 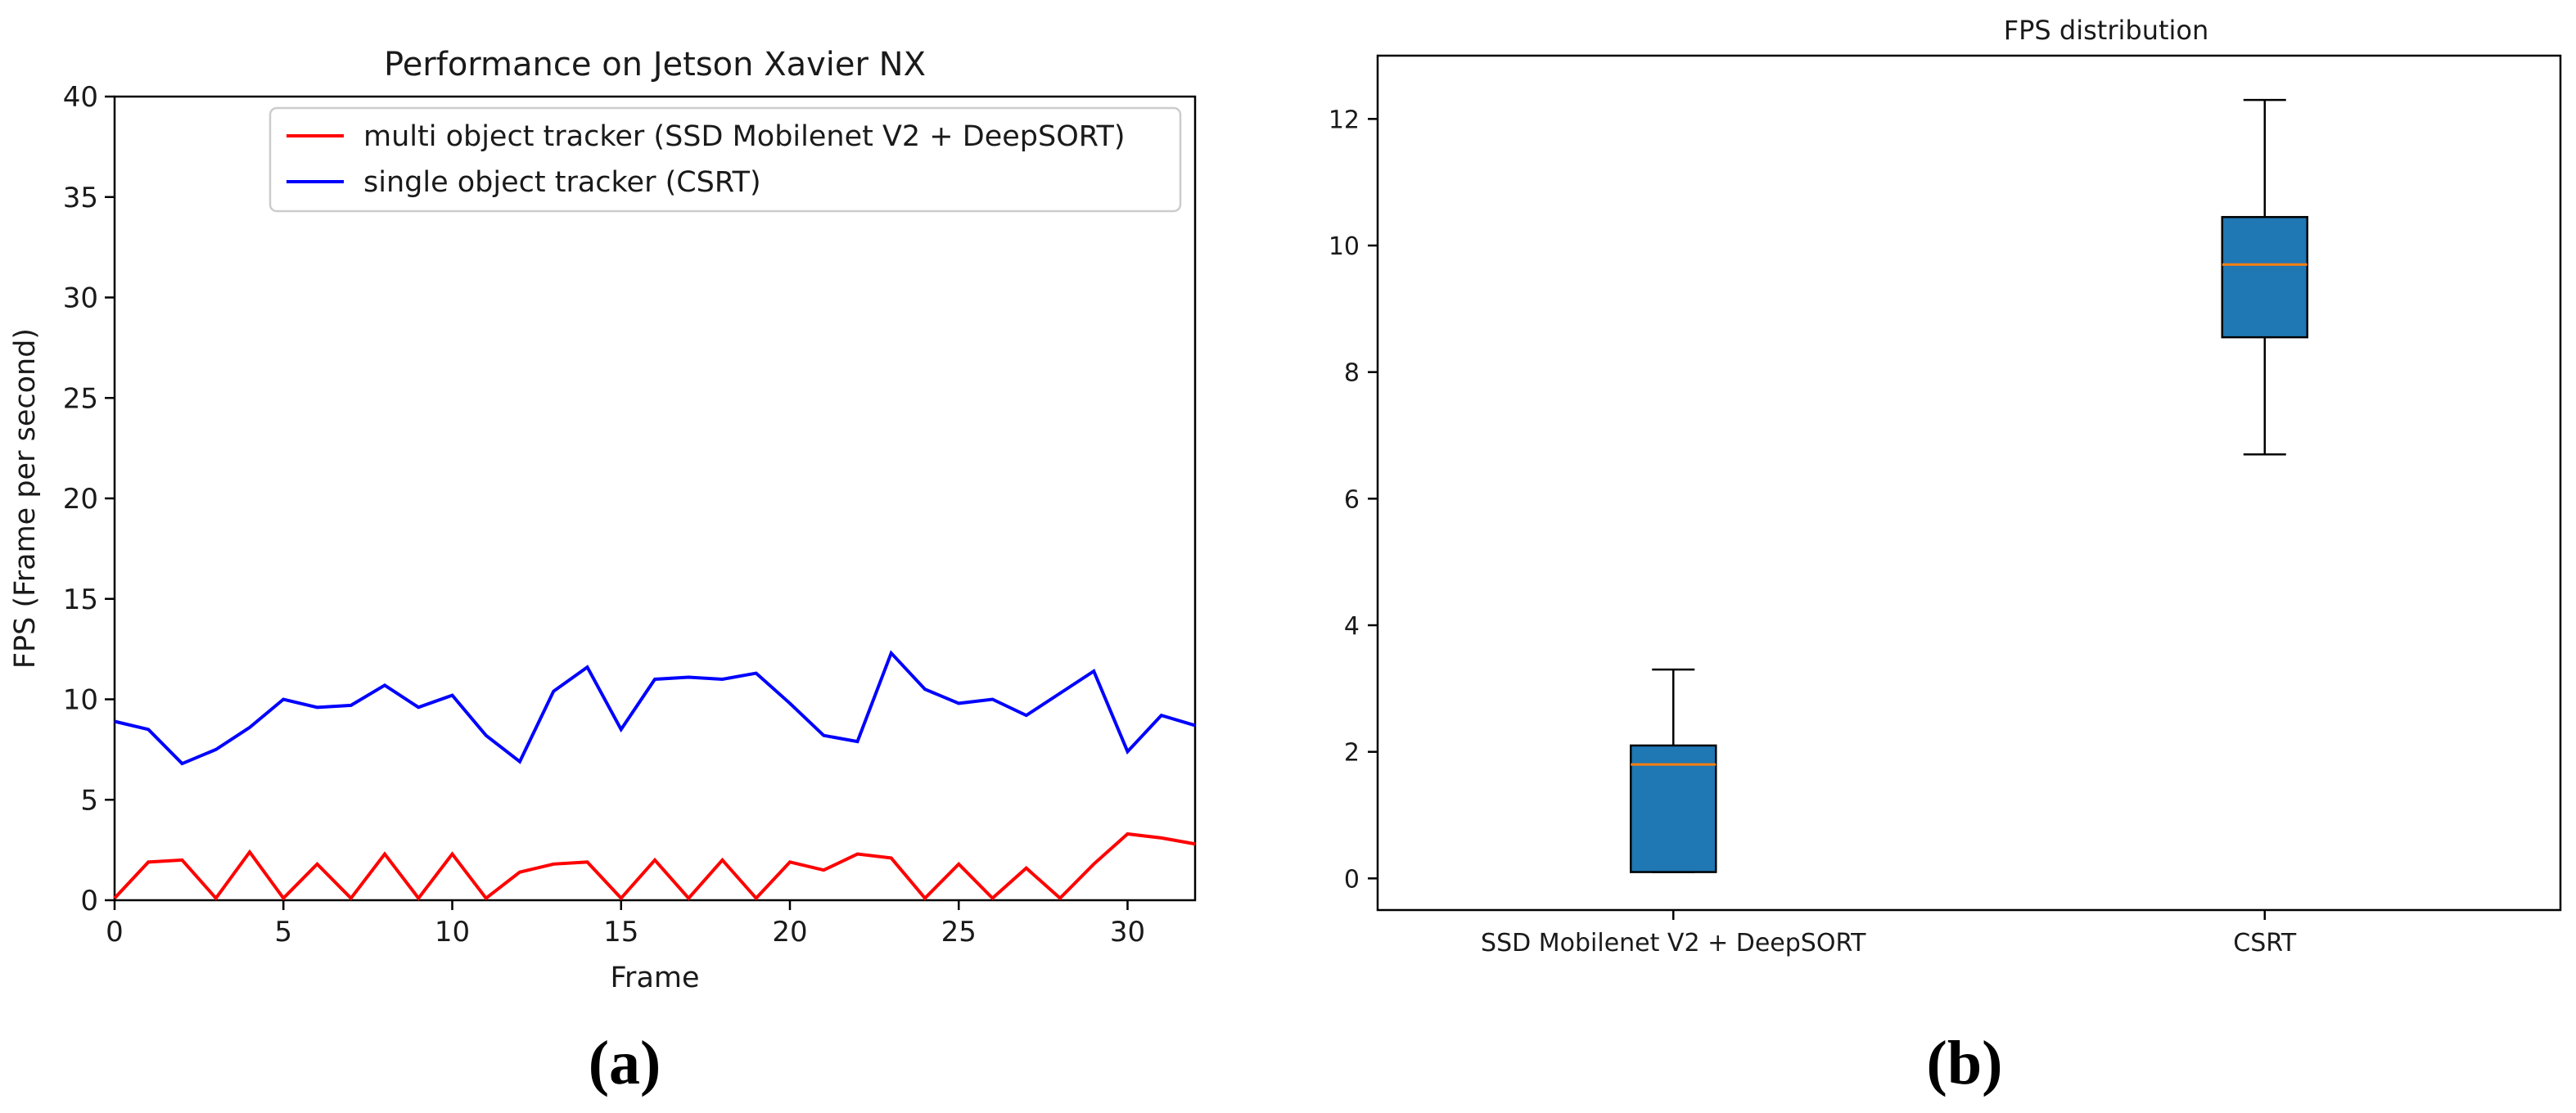 I want to click on y-tick-label: 25, so click(x=80, y=398).